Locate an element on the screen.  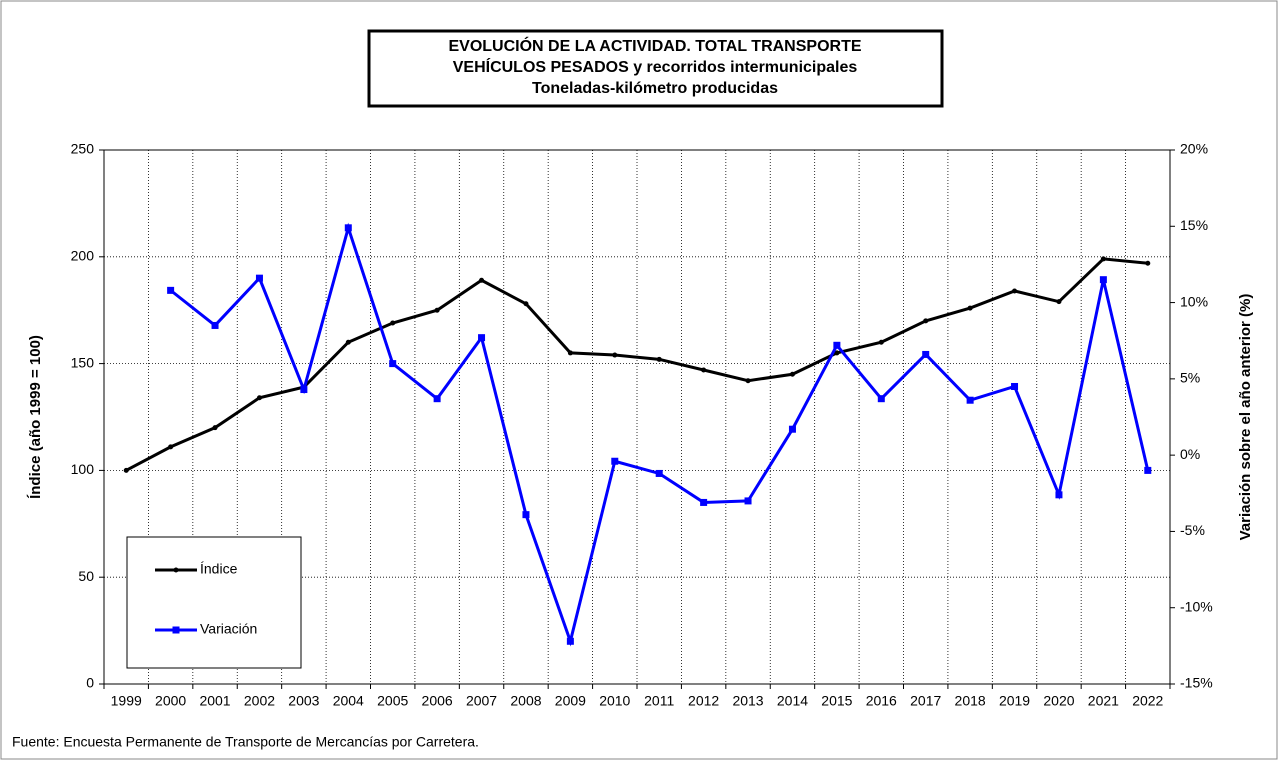
chart-title: Toneladas-kilómetro producidas is located at coordinates (655, 88).